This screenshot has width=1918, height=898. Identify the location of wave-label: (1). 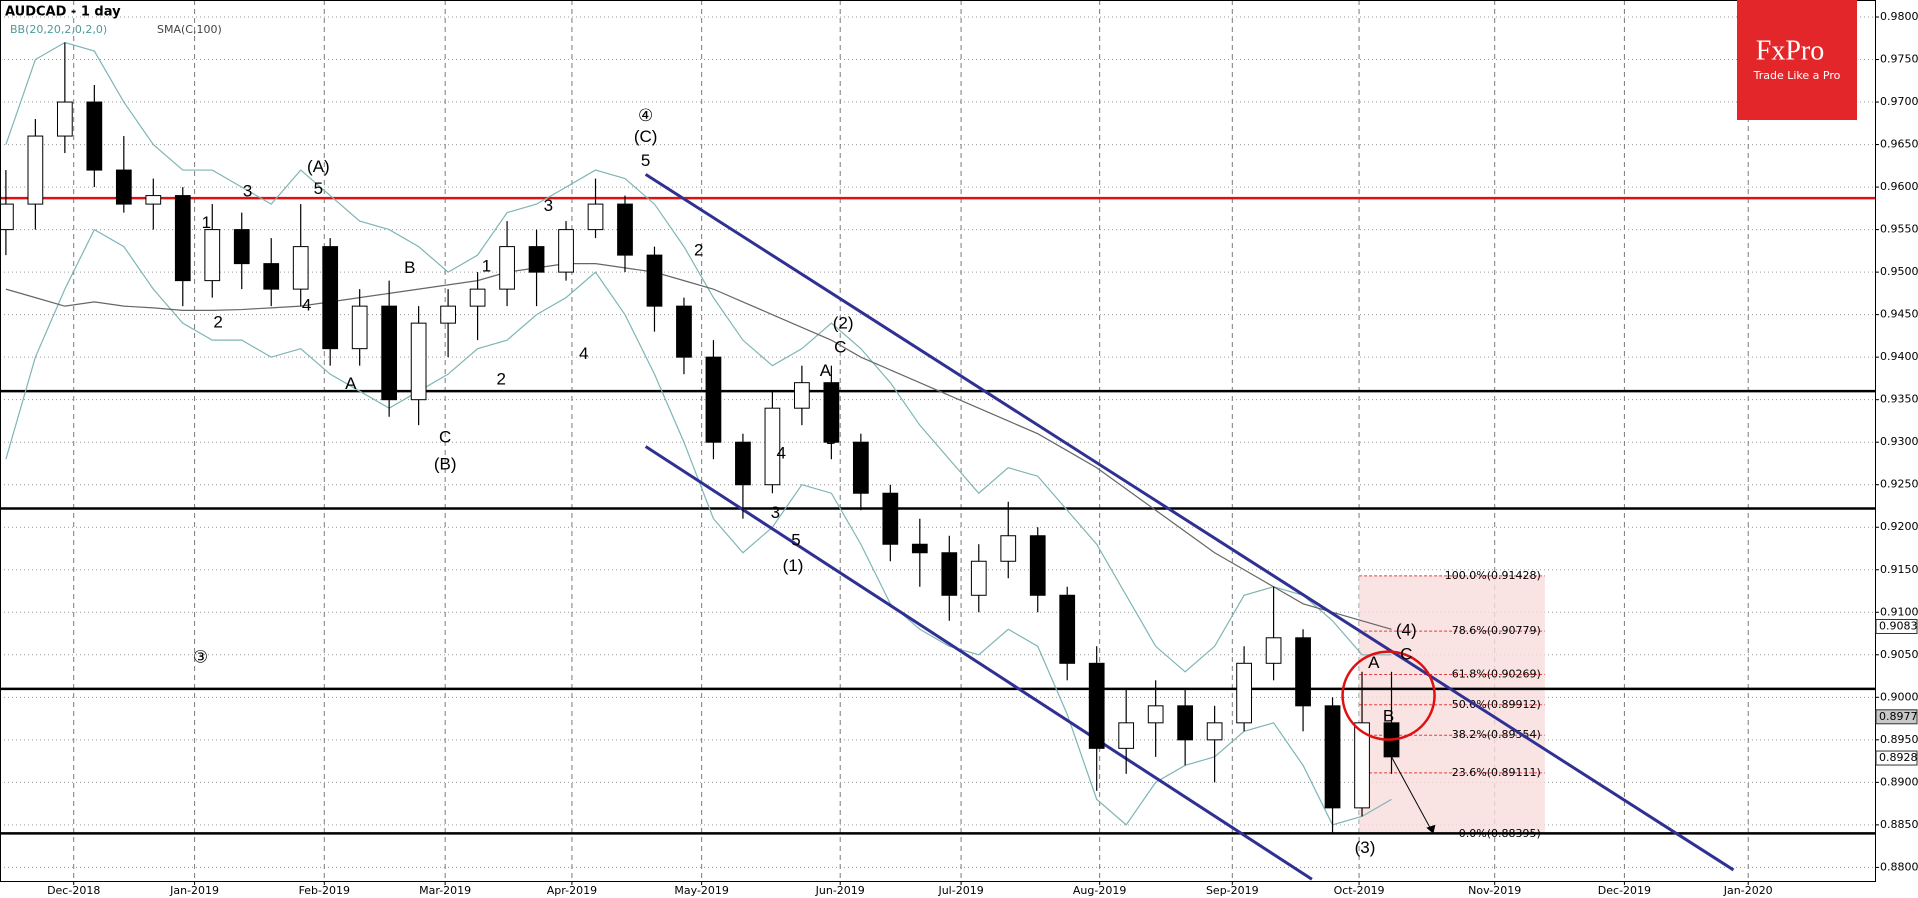
(793, 565).